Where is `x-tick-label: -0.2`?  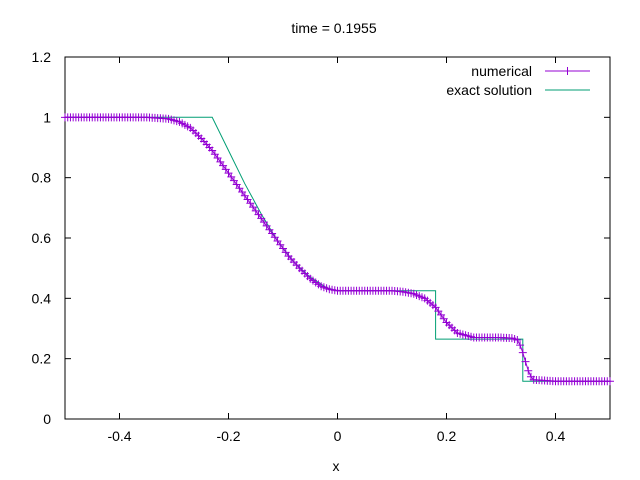
x-tick-label: -0.2 is located at coordinates (228, 436).